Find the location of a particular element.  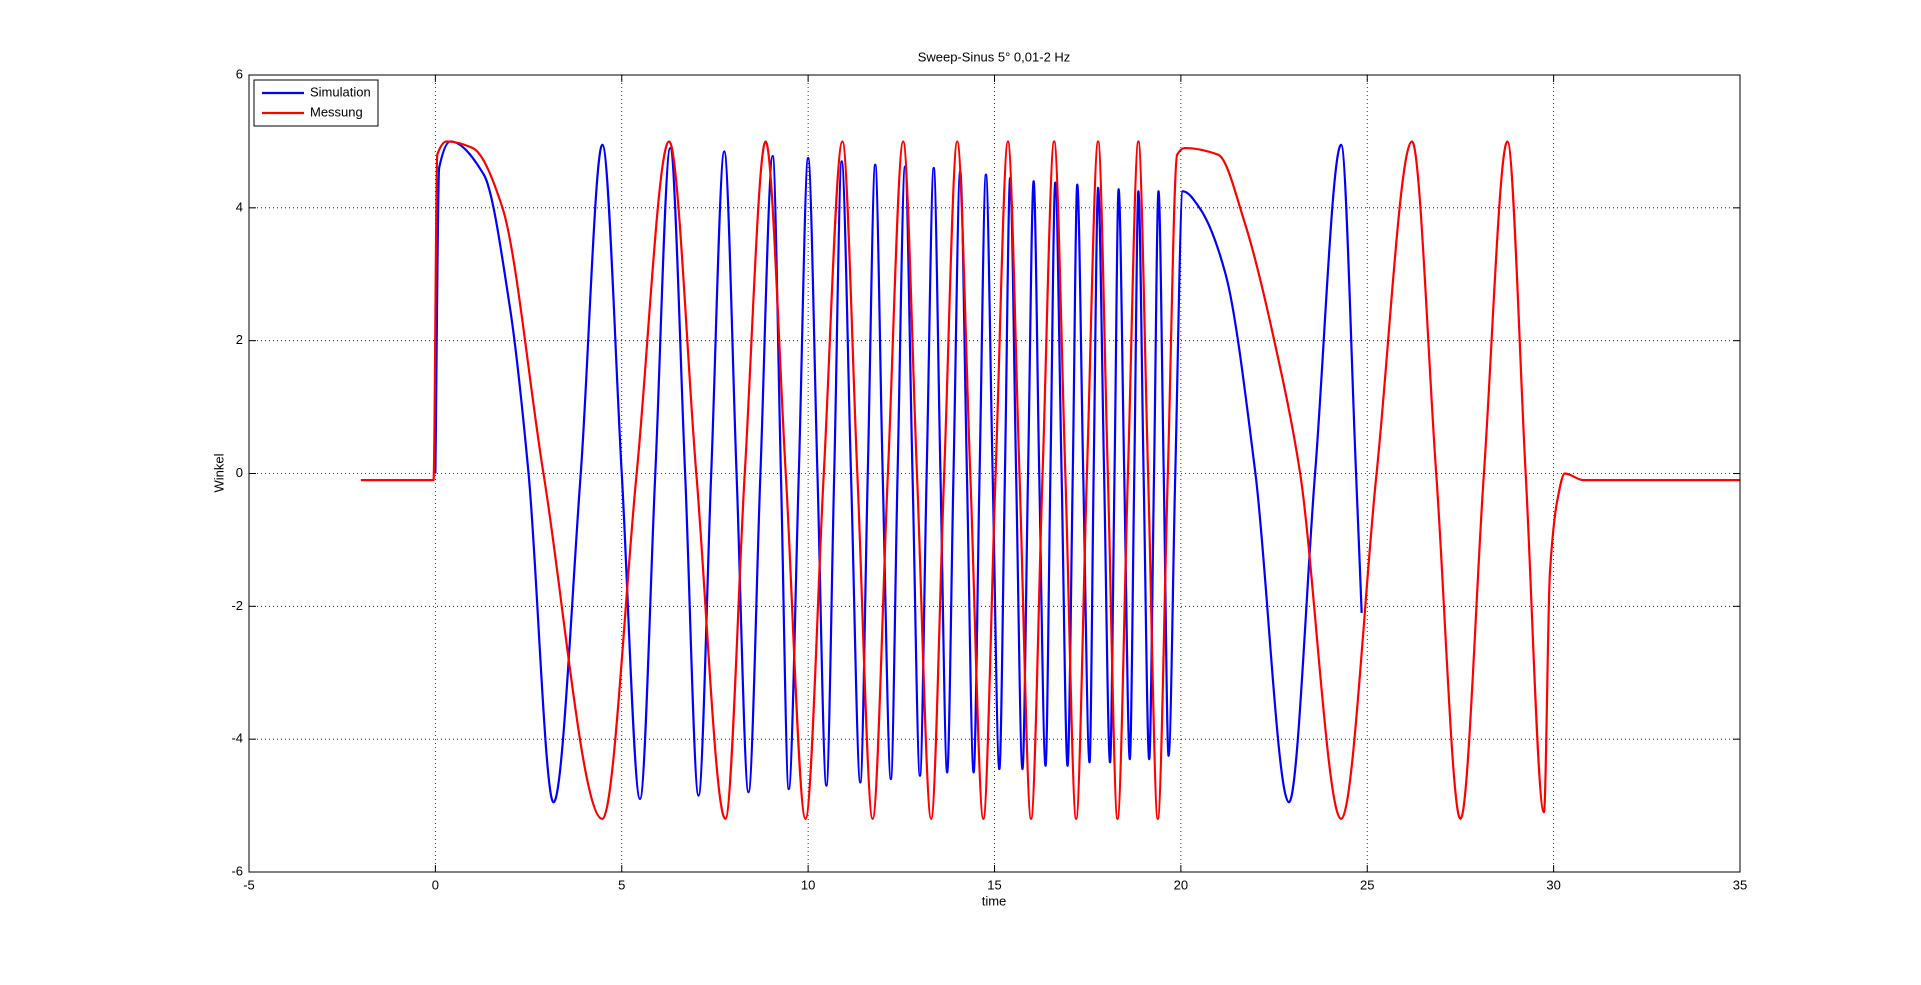

legend-box is located at coordinates (316, 103).